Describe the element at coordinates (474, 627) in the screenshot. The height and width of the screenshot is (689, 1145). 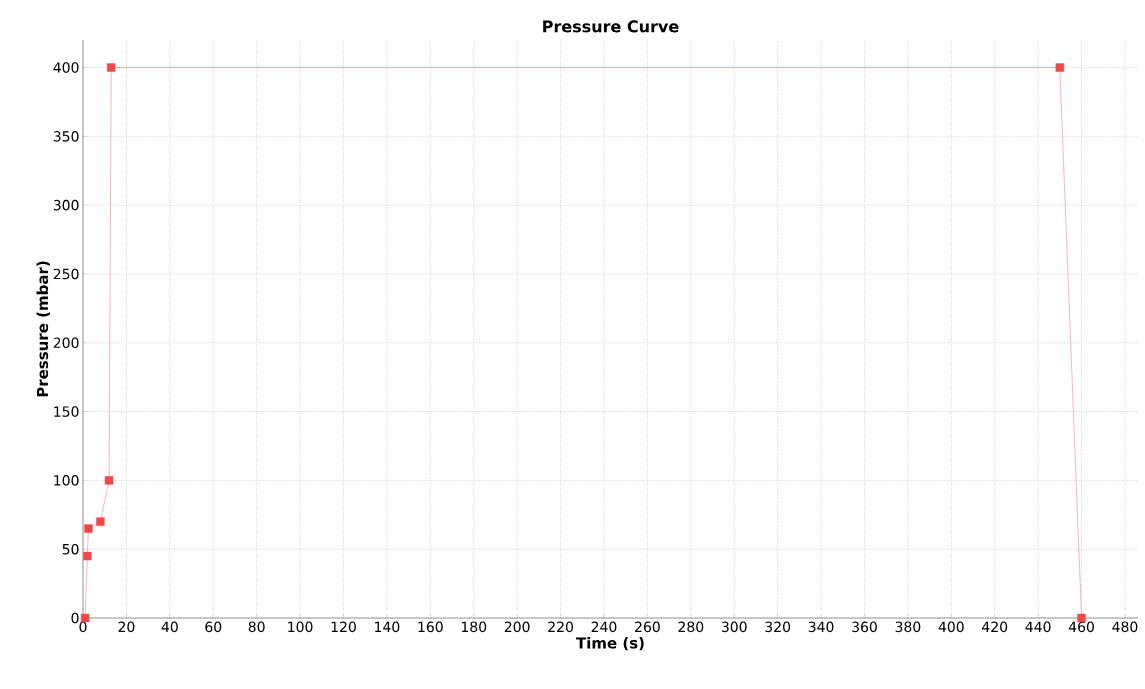
I see `x-tick-label: 180` at that location.